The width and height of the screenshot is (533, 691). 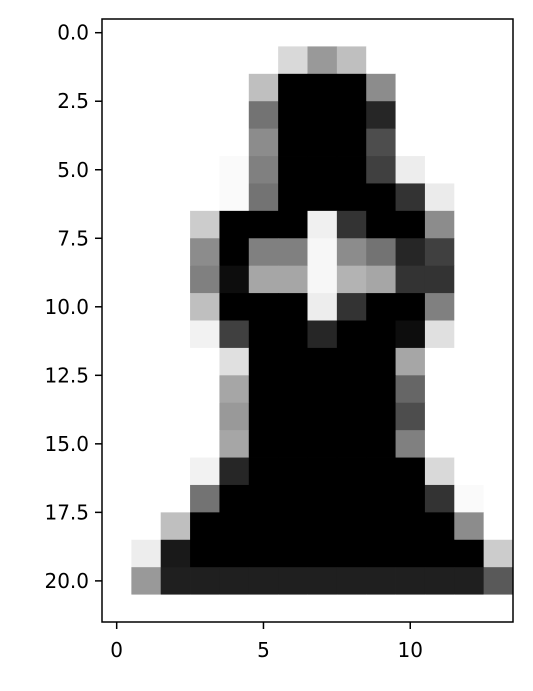 I want to click on y-tick-label: 17.5, so click(x=66, y=512).